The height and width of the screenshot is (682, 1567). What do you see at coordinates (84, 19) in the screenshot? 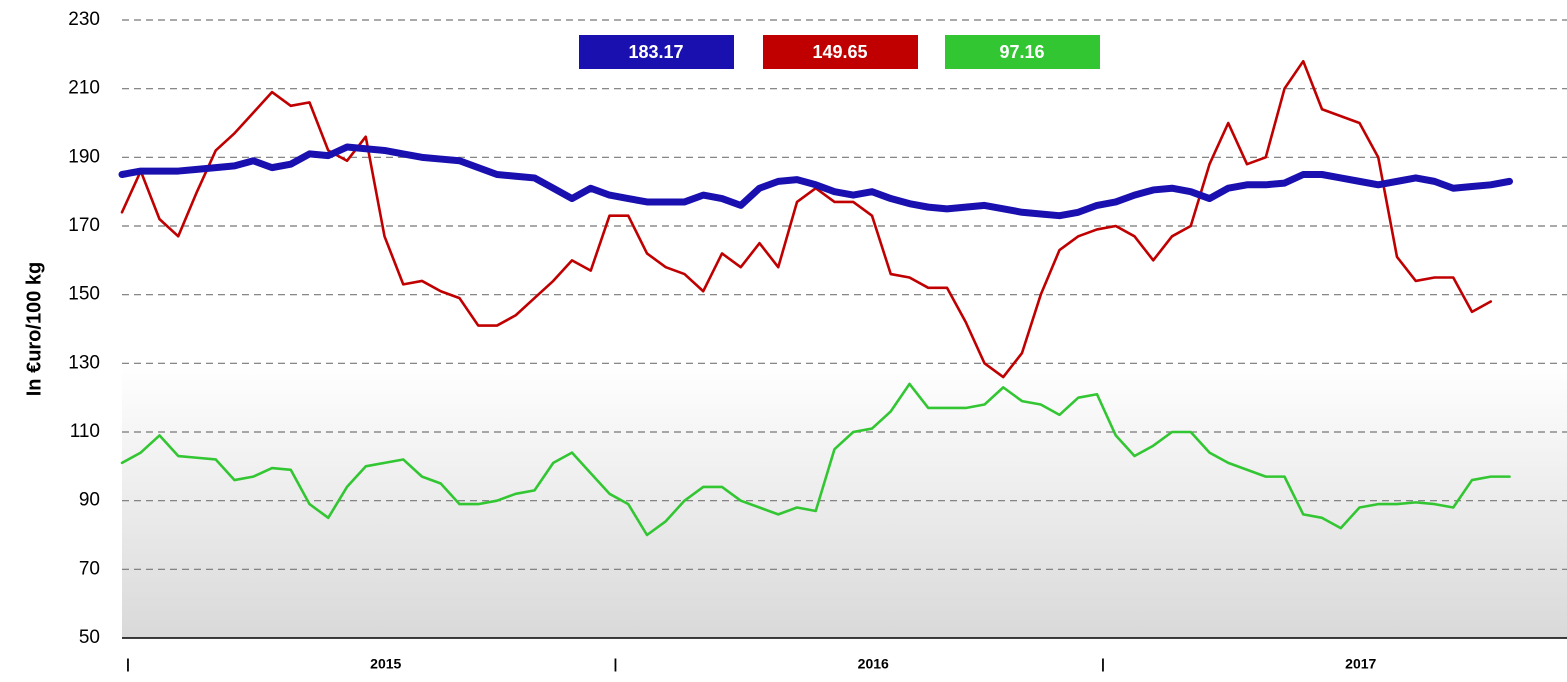
I see `y-tick-label: 230` at bounding box center [84, 19].